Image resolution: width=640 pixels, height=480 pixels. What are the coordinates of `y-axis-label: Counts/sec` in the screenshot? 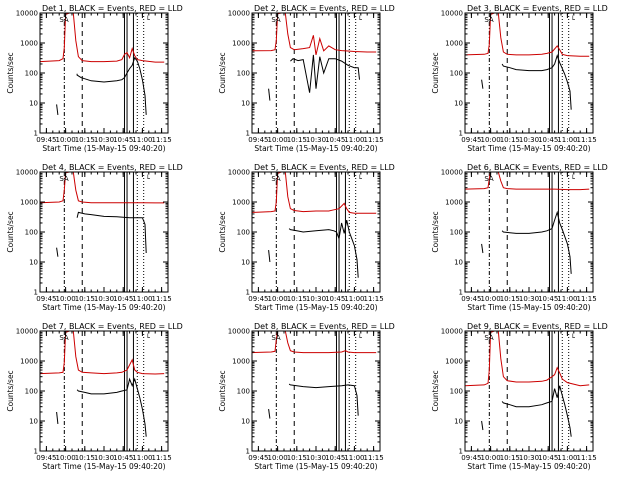 It's located at (10, 390).